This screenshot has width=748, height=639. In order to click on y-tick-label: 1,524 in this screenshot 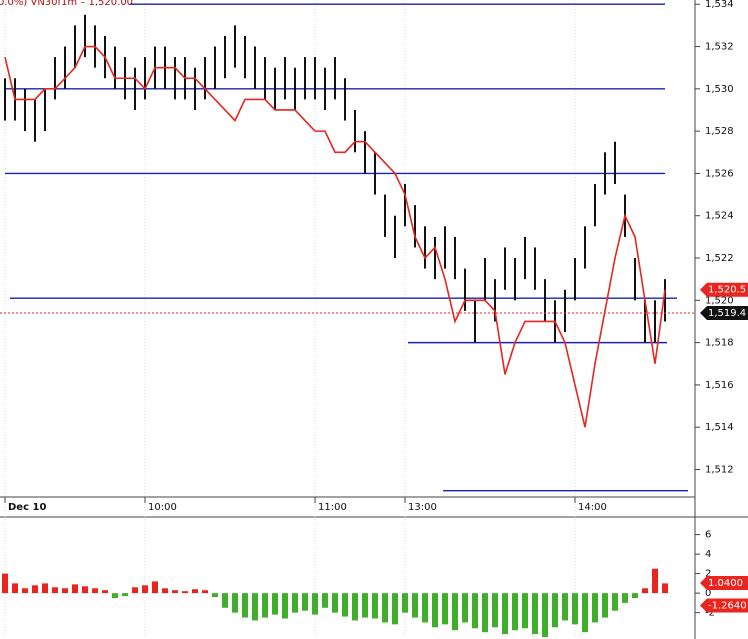, I will do `click(719, 216)`.